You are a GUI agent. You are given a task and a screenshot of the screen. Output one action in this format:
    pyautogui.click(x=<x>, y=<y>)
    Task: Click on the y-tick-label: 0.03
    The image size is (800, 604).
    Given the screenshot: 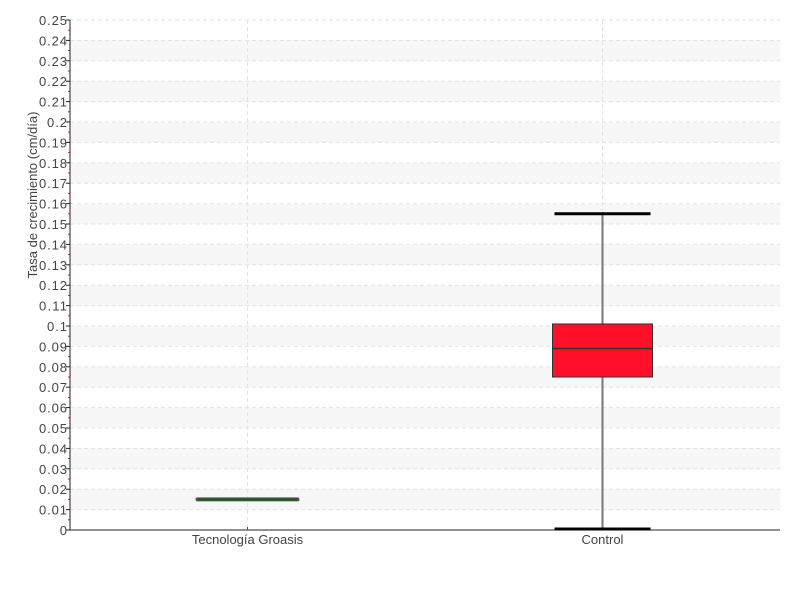 What is the action you would take?
    pyautogui.click(x=53, y=469)
    